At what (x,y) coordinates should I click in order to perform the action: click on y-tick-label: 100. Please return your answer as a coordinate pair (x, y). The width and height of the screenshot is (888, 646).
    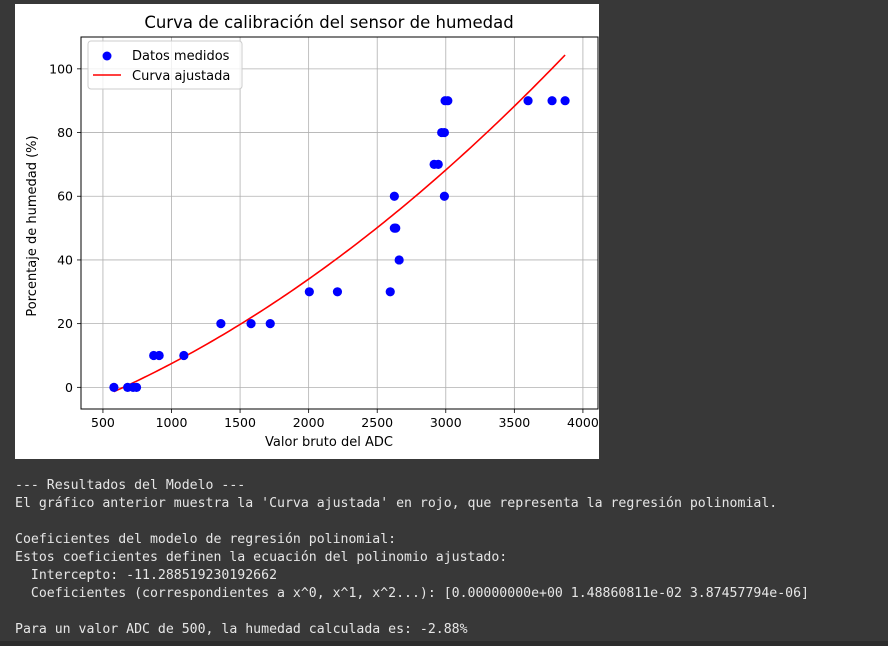
    Looking at the image, I should click on (61, 68).